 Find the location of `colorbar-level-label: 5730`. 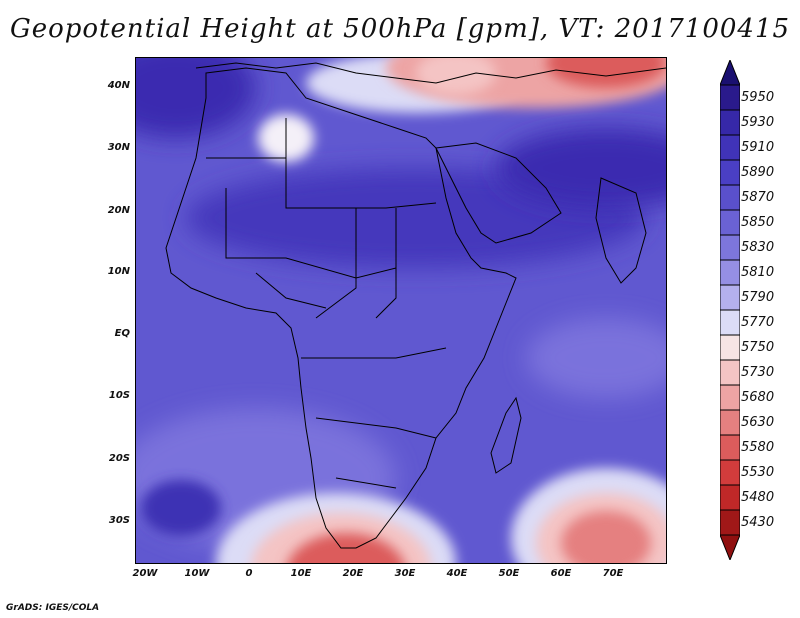

colorbar-level-label: 5730 is located at coordinates (758, 372).